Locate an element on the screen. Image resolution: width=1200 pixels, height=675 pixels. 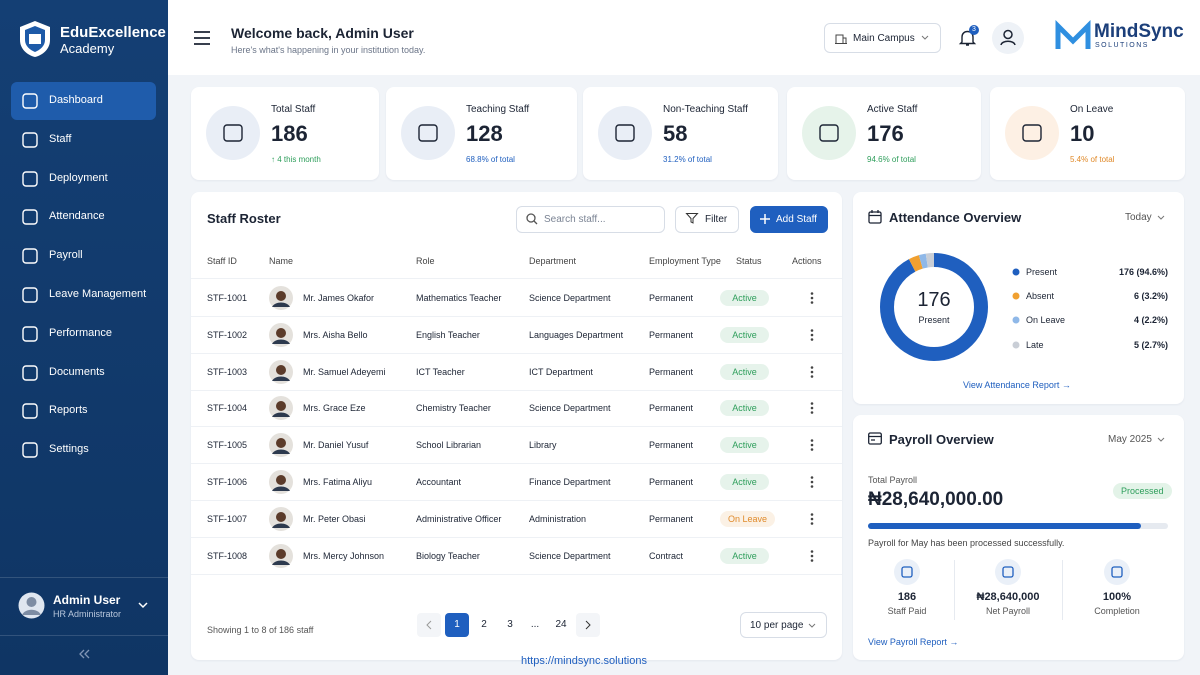
staff-name: Mrs. Fatima Aliyu is located at coordinates (338, 482).